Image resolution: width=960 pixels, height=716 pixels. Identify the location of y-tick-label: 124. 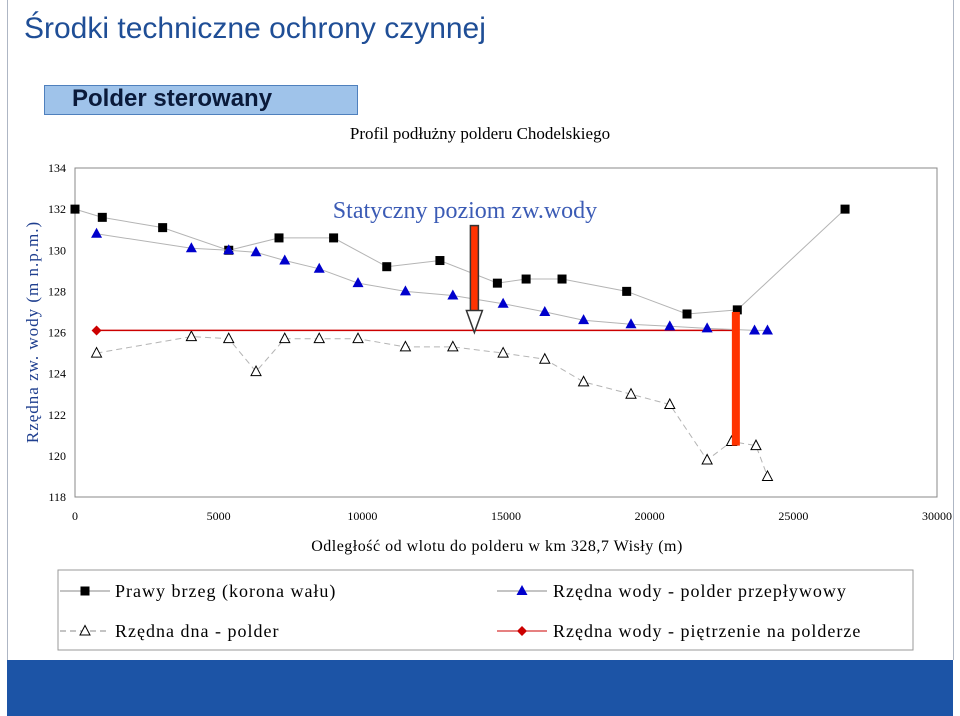
(57, 374).